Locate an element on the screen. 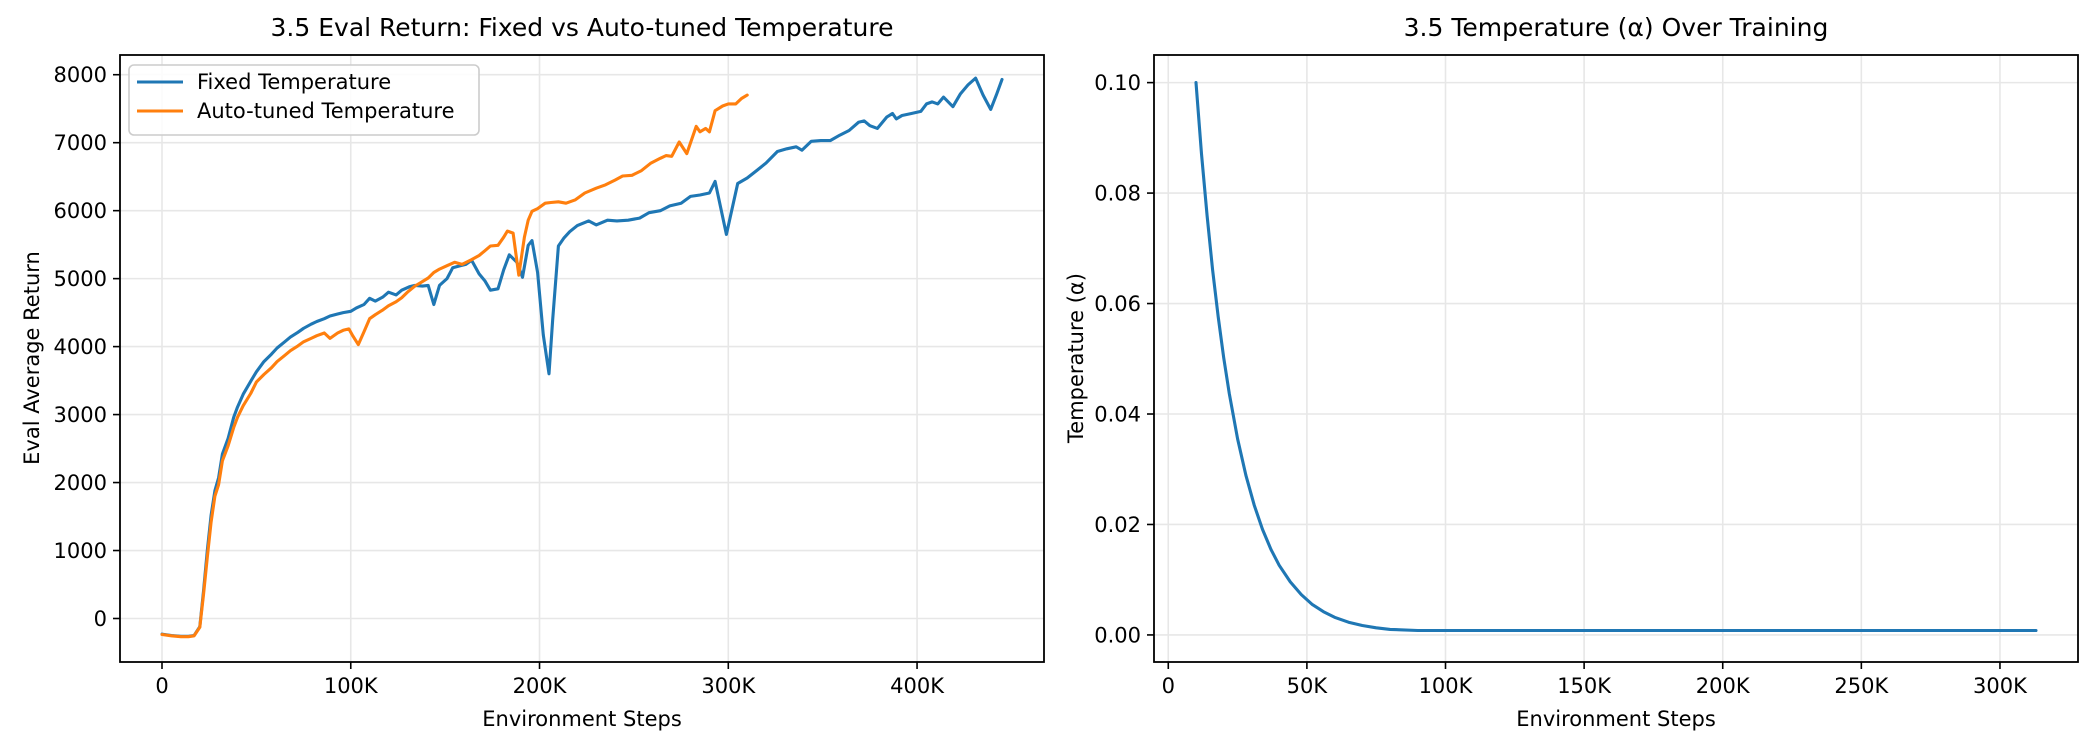  temperature-x-tick-label: 100K is located at coordinates (1446, 686).